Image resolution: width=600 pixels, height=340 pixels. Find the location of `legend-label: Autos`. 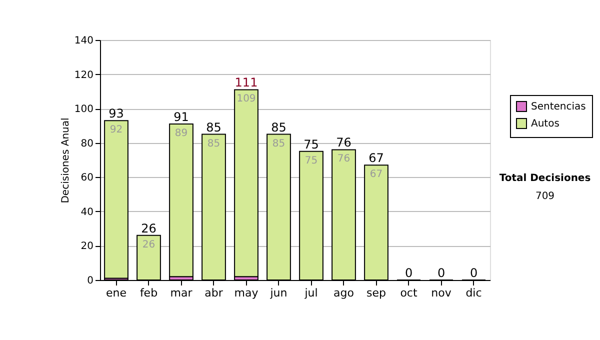

legend-label: Autos is located at coordinates (545, 124).